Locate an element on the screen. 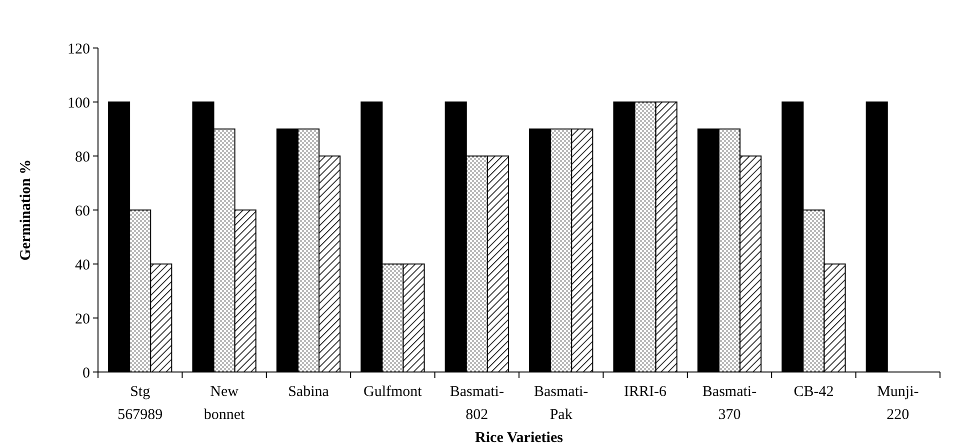 The height and width of the screenshot is (445, 979). y-tick-label: 0 is located at coordinates (86, 373).